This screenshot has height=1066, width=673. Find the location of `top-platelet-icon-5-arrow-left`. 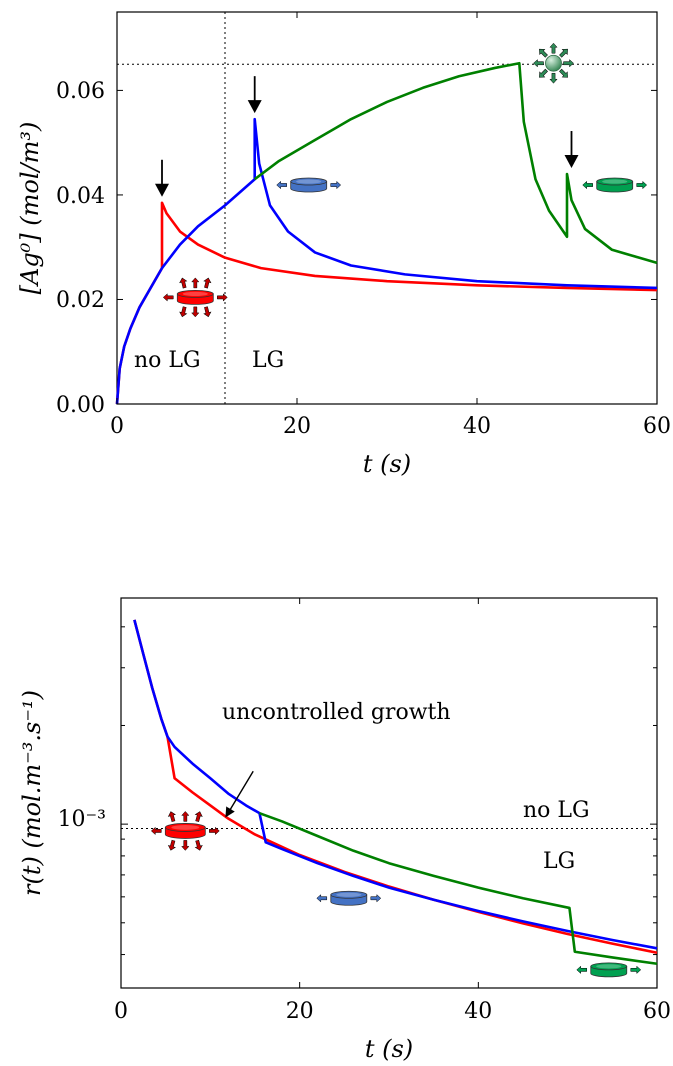

top-platelet-icon-5-arrow-left is located at coordinates (587, 185).